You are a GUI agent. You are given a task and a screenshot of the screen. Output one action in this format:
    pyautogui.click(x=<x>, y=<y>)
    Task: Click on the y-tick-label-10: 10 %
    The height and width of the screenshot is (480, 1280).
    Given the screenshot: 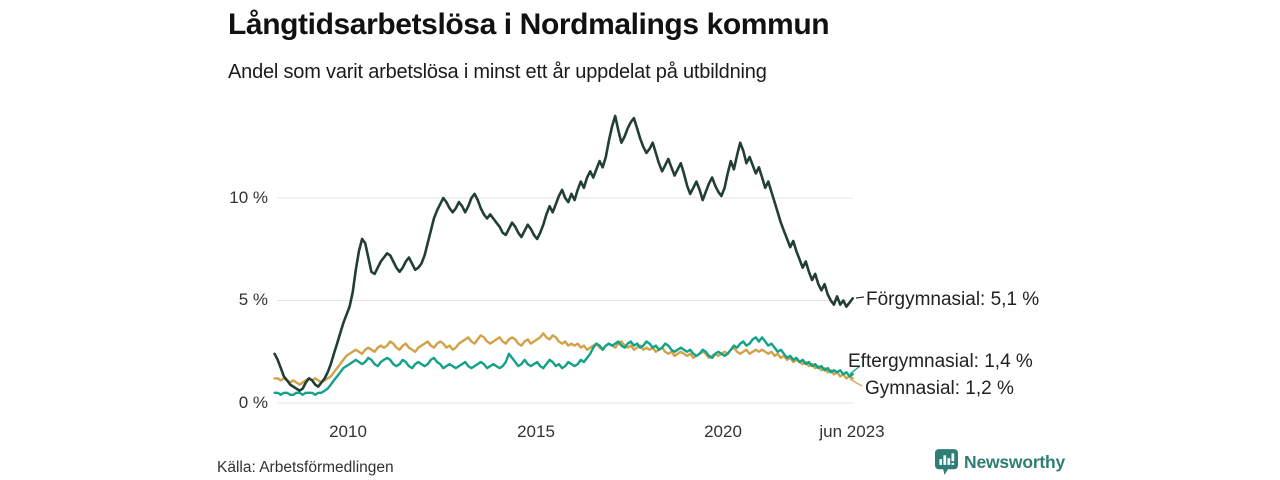 What is the action you would take?
    pyautogui.click(x=248, y=197)
    